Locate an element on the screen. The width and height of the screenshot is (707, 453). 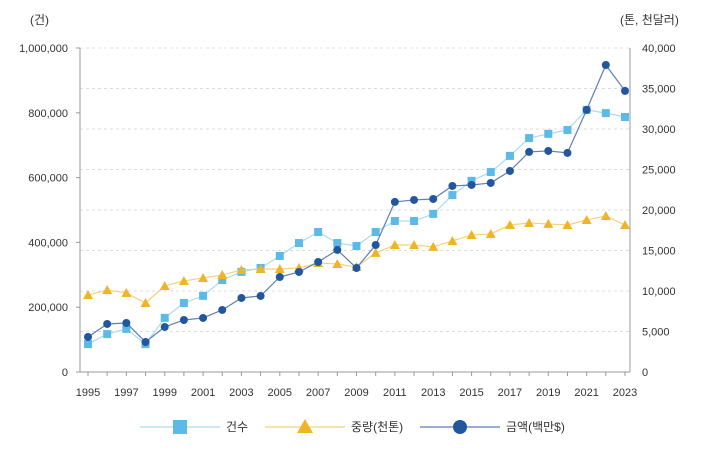
x-tick-label: 2021 is located at coordinates (586, 393).